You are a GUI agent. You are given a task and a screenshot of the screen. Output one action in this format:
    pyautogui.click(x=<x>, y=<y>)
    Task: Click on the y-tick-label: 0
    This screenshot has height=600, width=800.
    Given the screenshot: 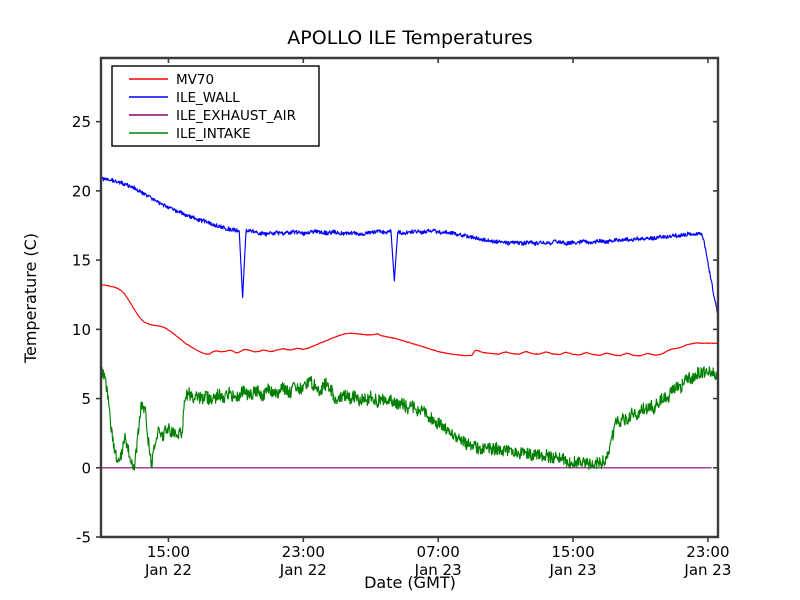 What is the action you would take?
    pyautogui.click(x=86, y=468)
    